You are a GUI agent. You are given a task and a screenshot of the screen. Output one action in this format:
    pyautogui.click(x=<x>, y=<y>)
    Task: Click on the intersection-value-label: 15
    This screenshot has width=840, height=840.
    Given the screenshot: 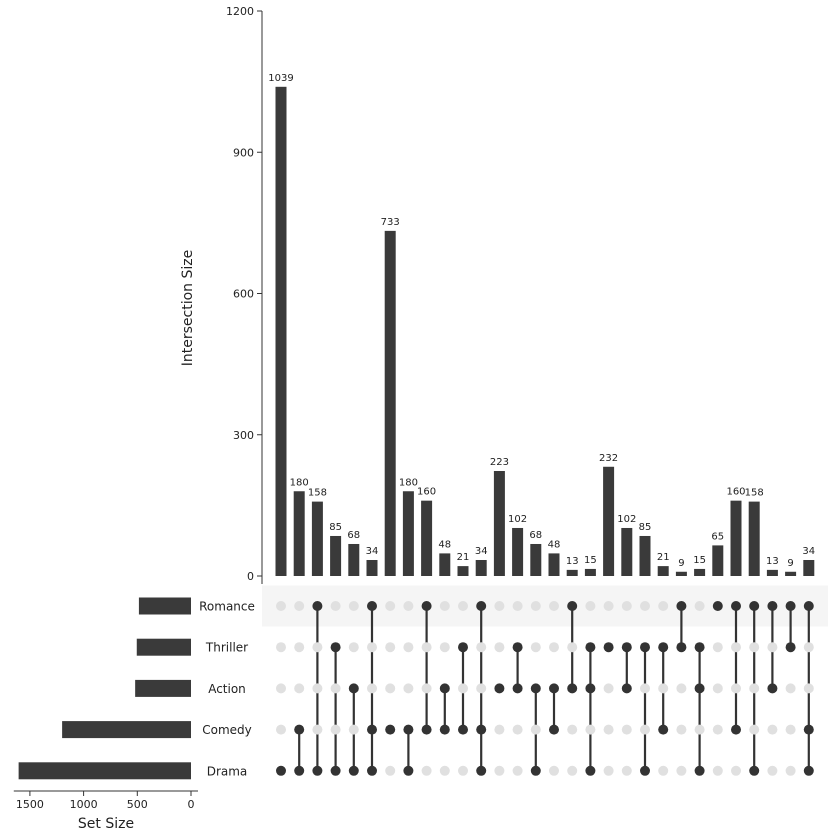 What is the action you would take?
    pyautogui.click(x=699, y=560)
    